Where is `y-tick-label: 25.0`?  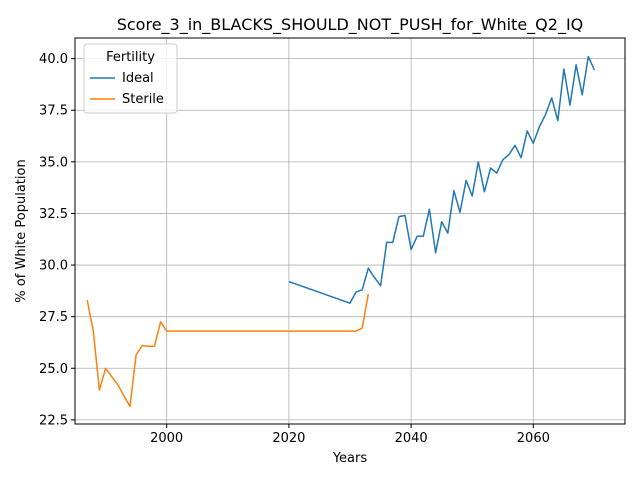
y-tick-label: 25.0 is located at coordinates (53, 369).